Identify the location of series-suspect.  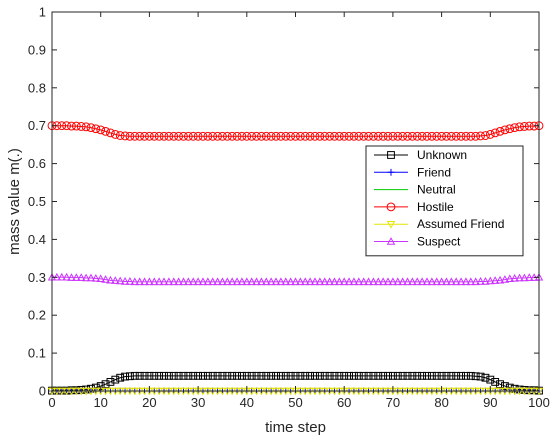
(295, 279).